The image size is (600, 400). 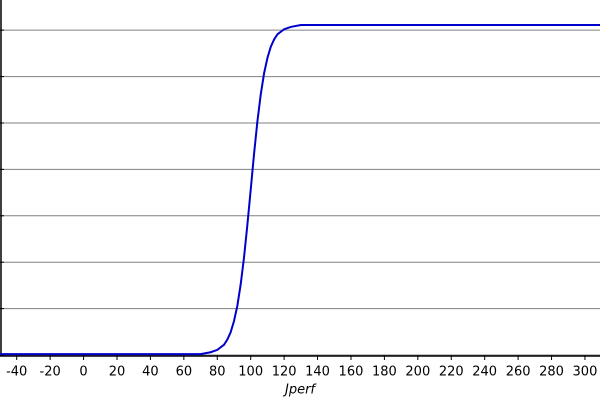 What do you see at coordinates (217, 372) in the screenshot?
I see `x-tick-label: 80` at bounding box center [217, 372].